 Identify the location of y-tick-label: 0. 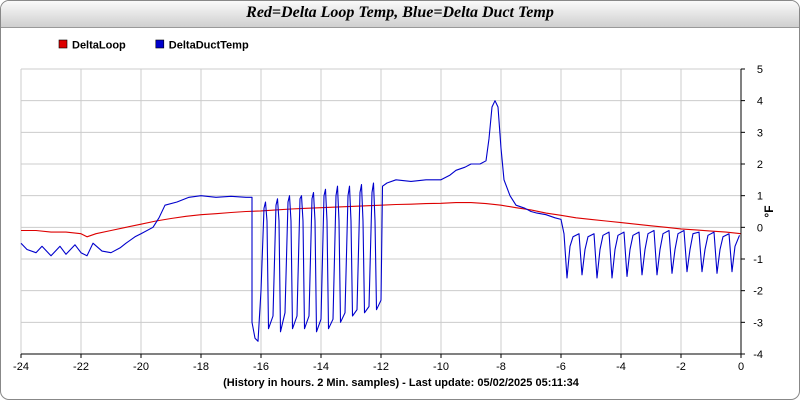
(760, 228).